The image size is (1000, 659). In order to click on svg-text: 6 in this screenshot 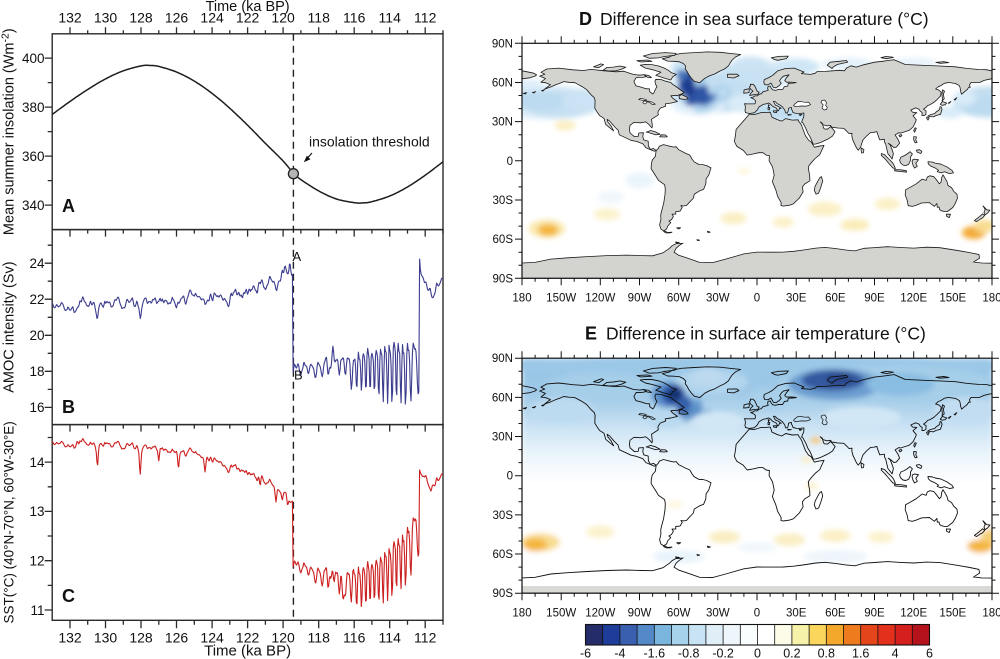, I will do `click(929, 653)`.